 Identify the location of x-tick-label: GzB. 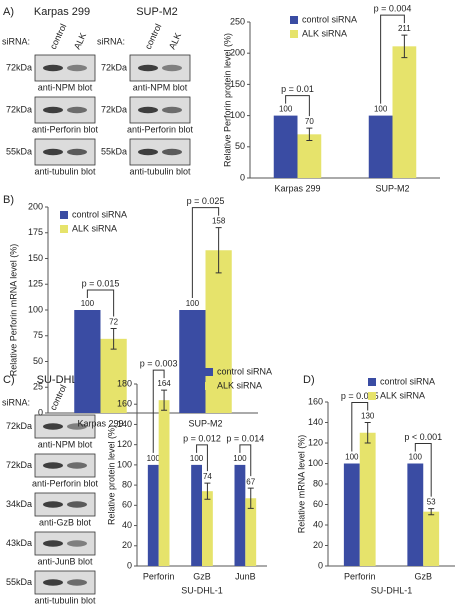
(202, 576).